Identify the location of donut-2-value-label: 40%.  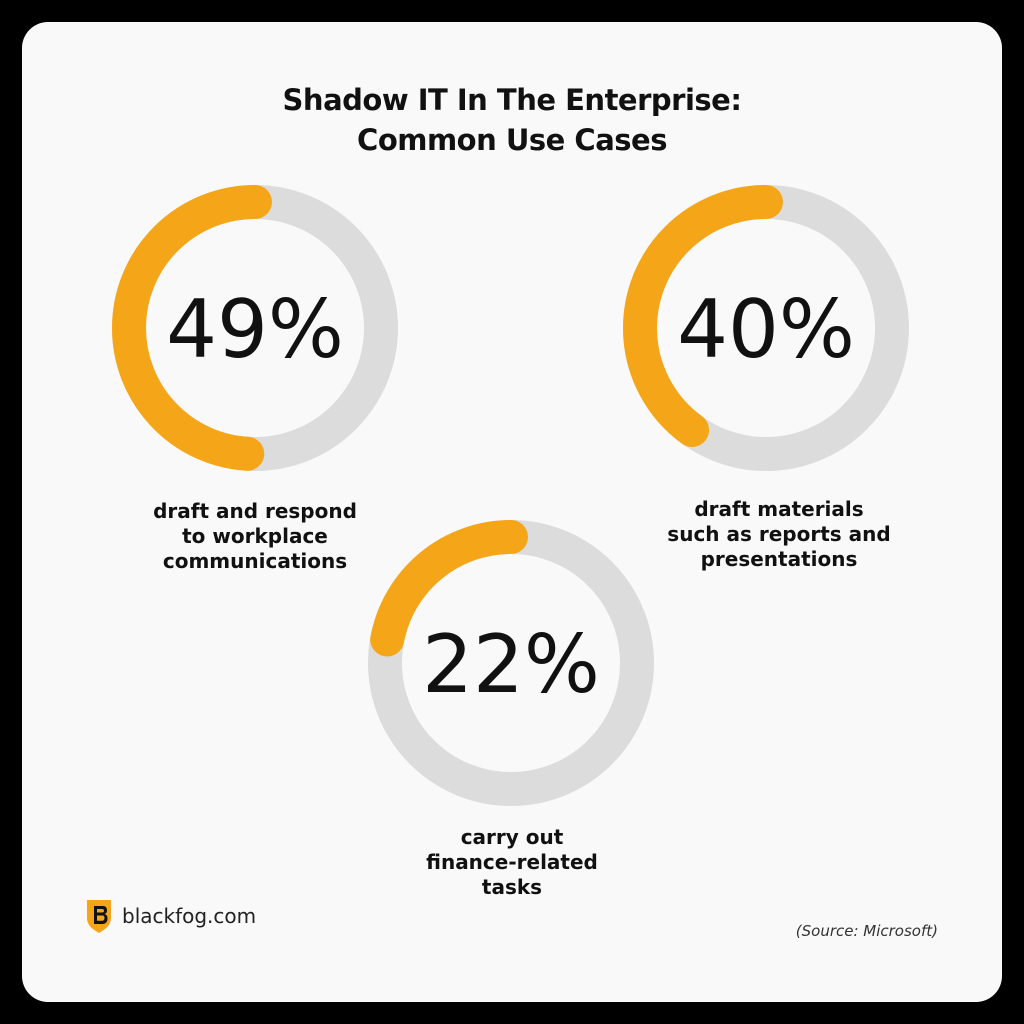
(766, 329).